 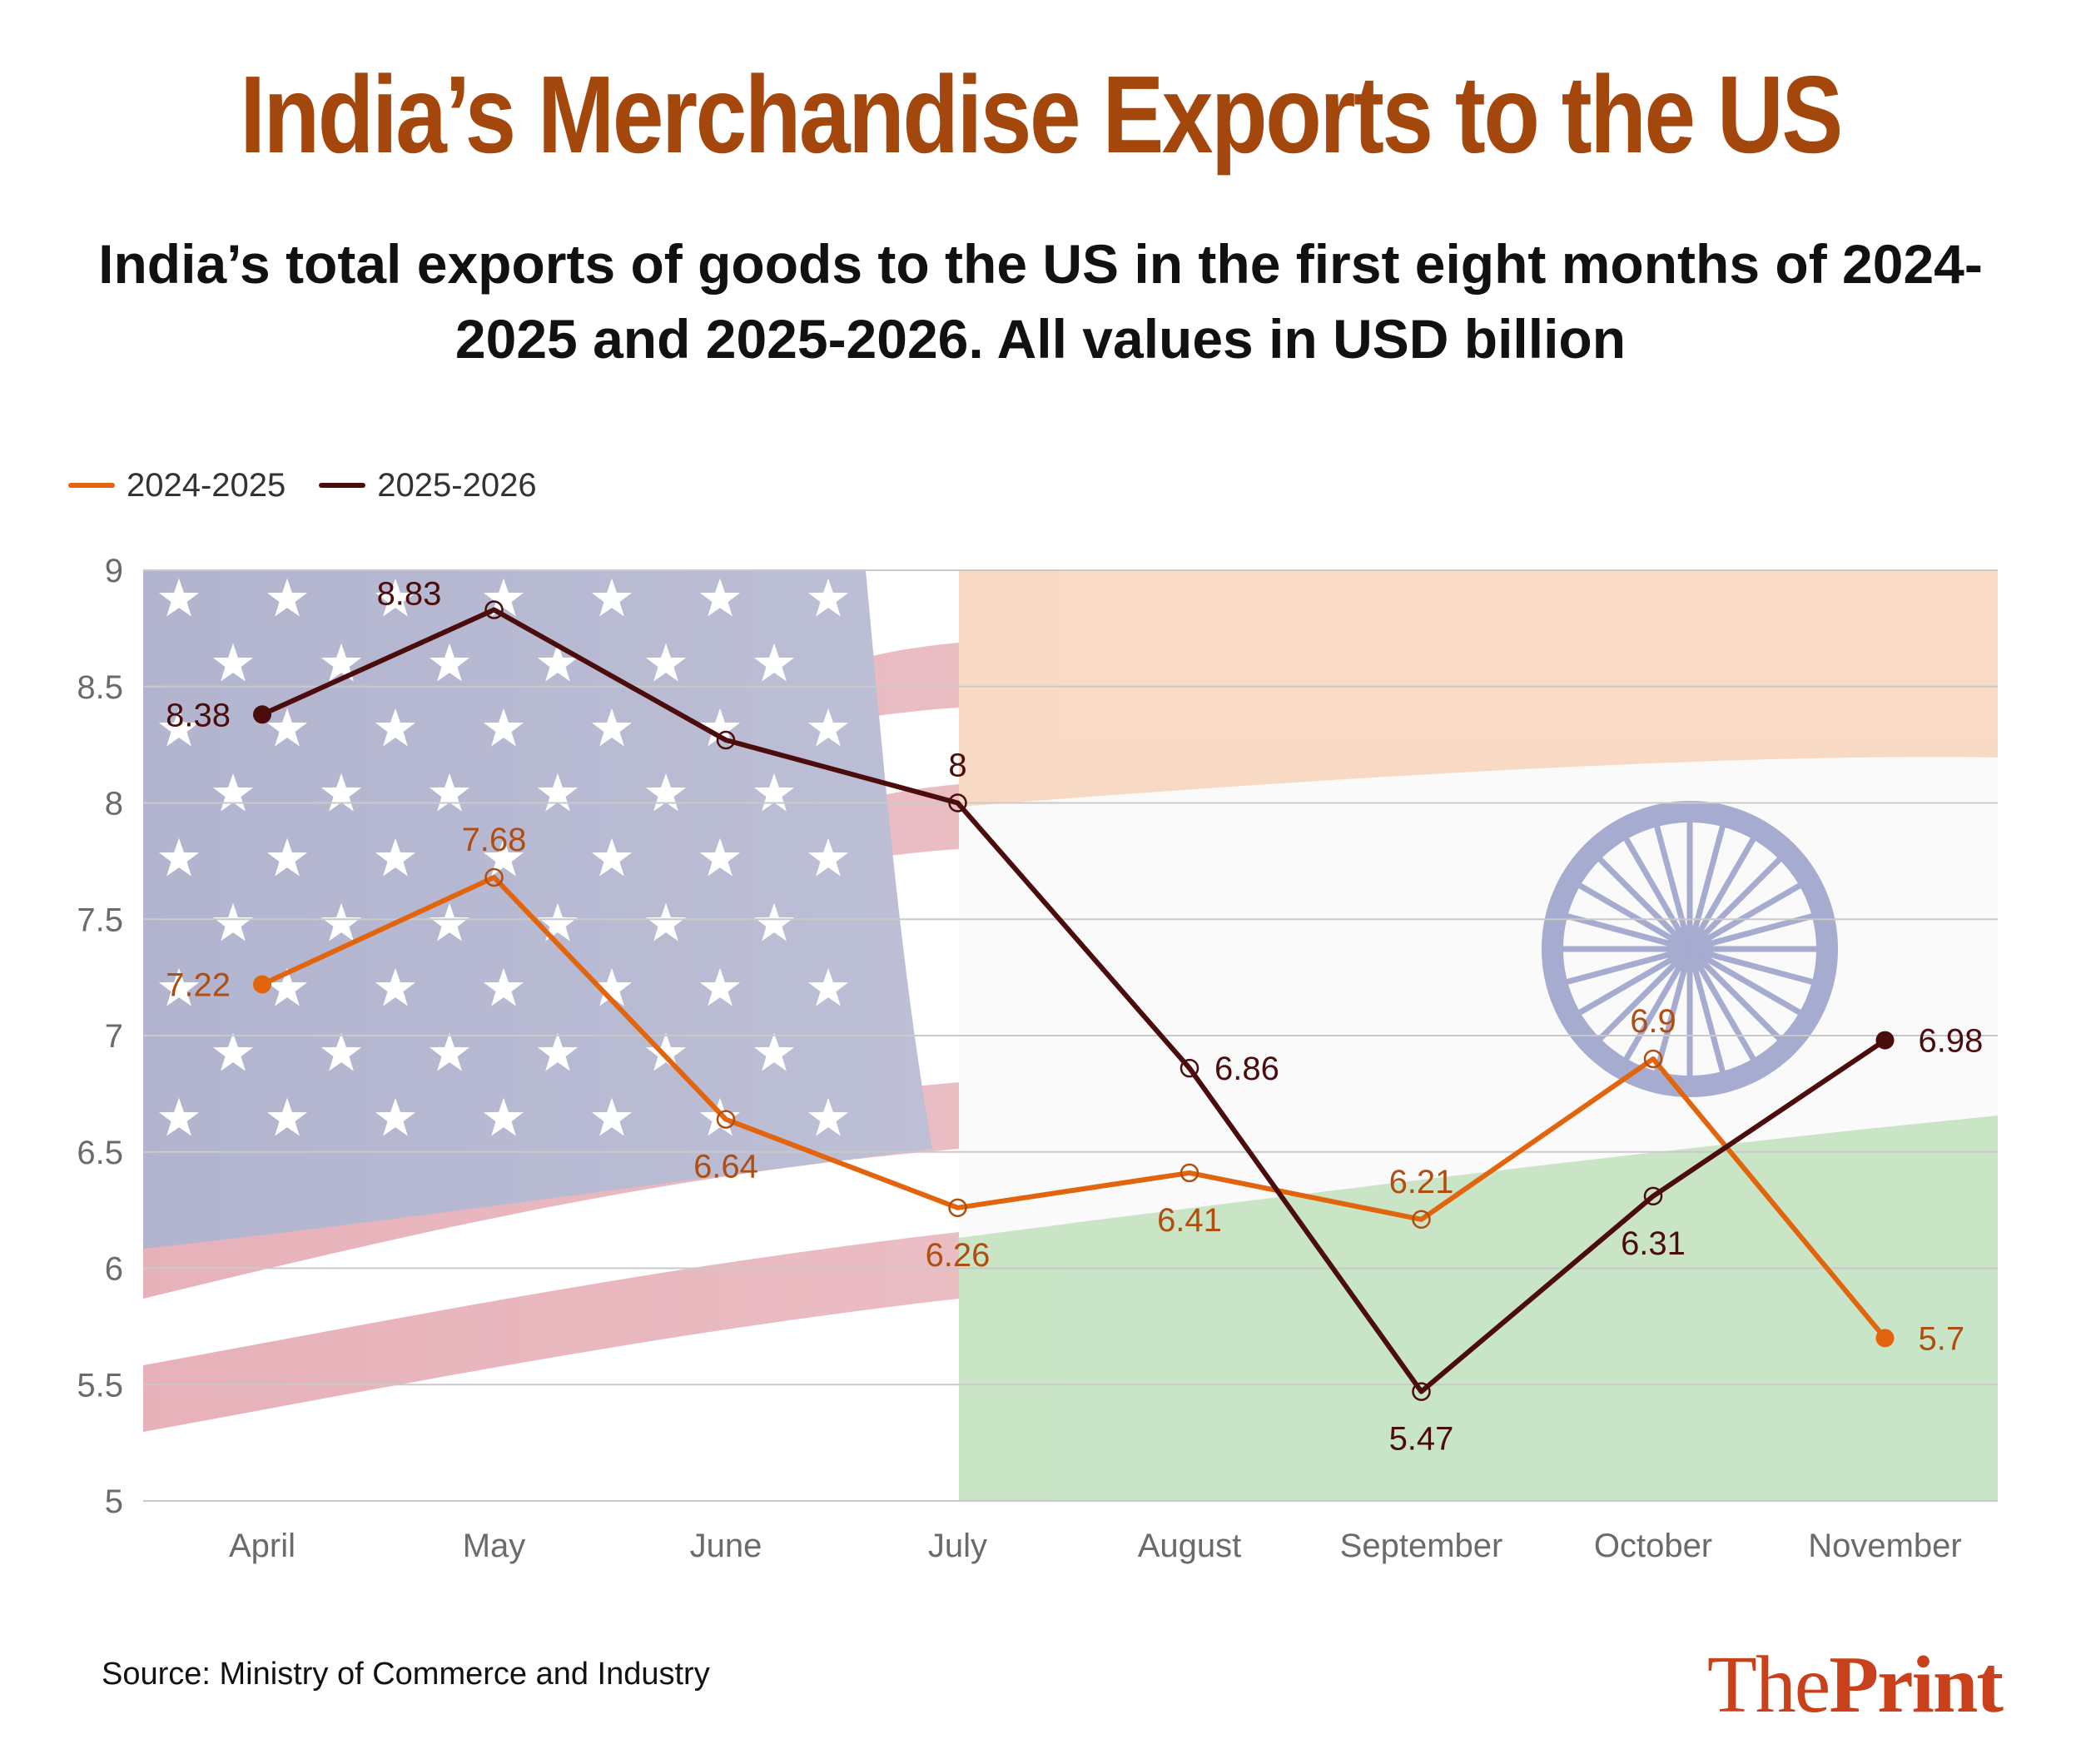 I want to click on data-label: 6.26, so click(x=958, y=1255).